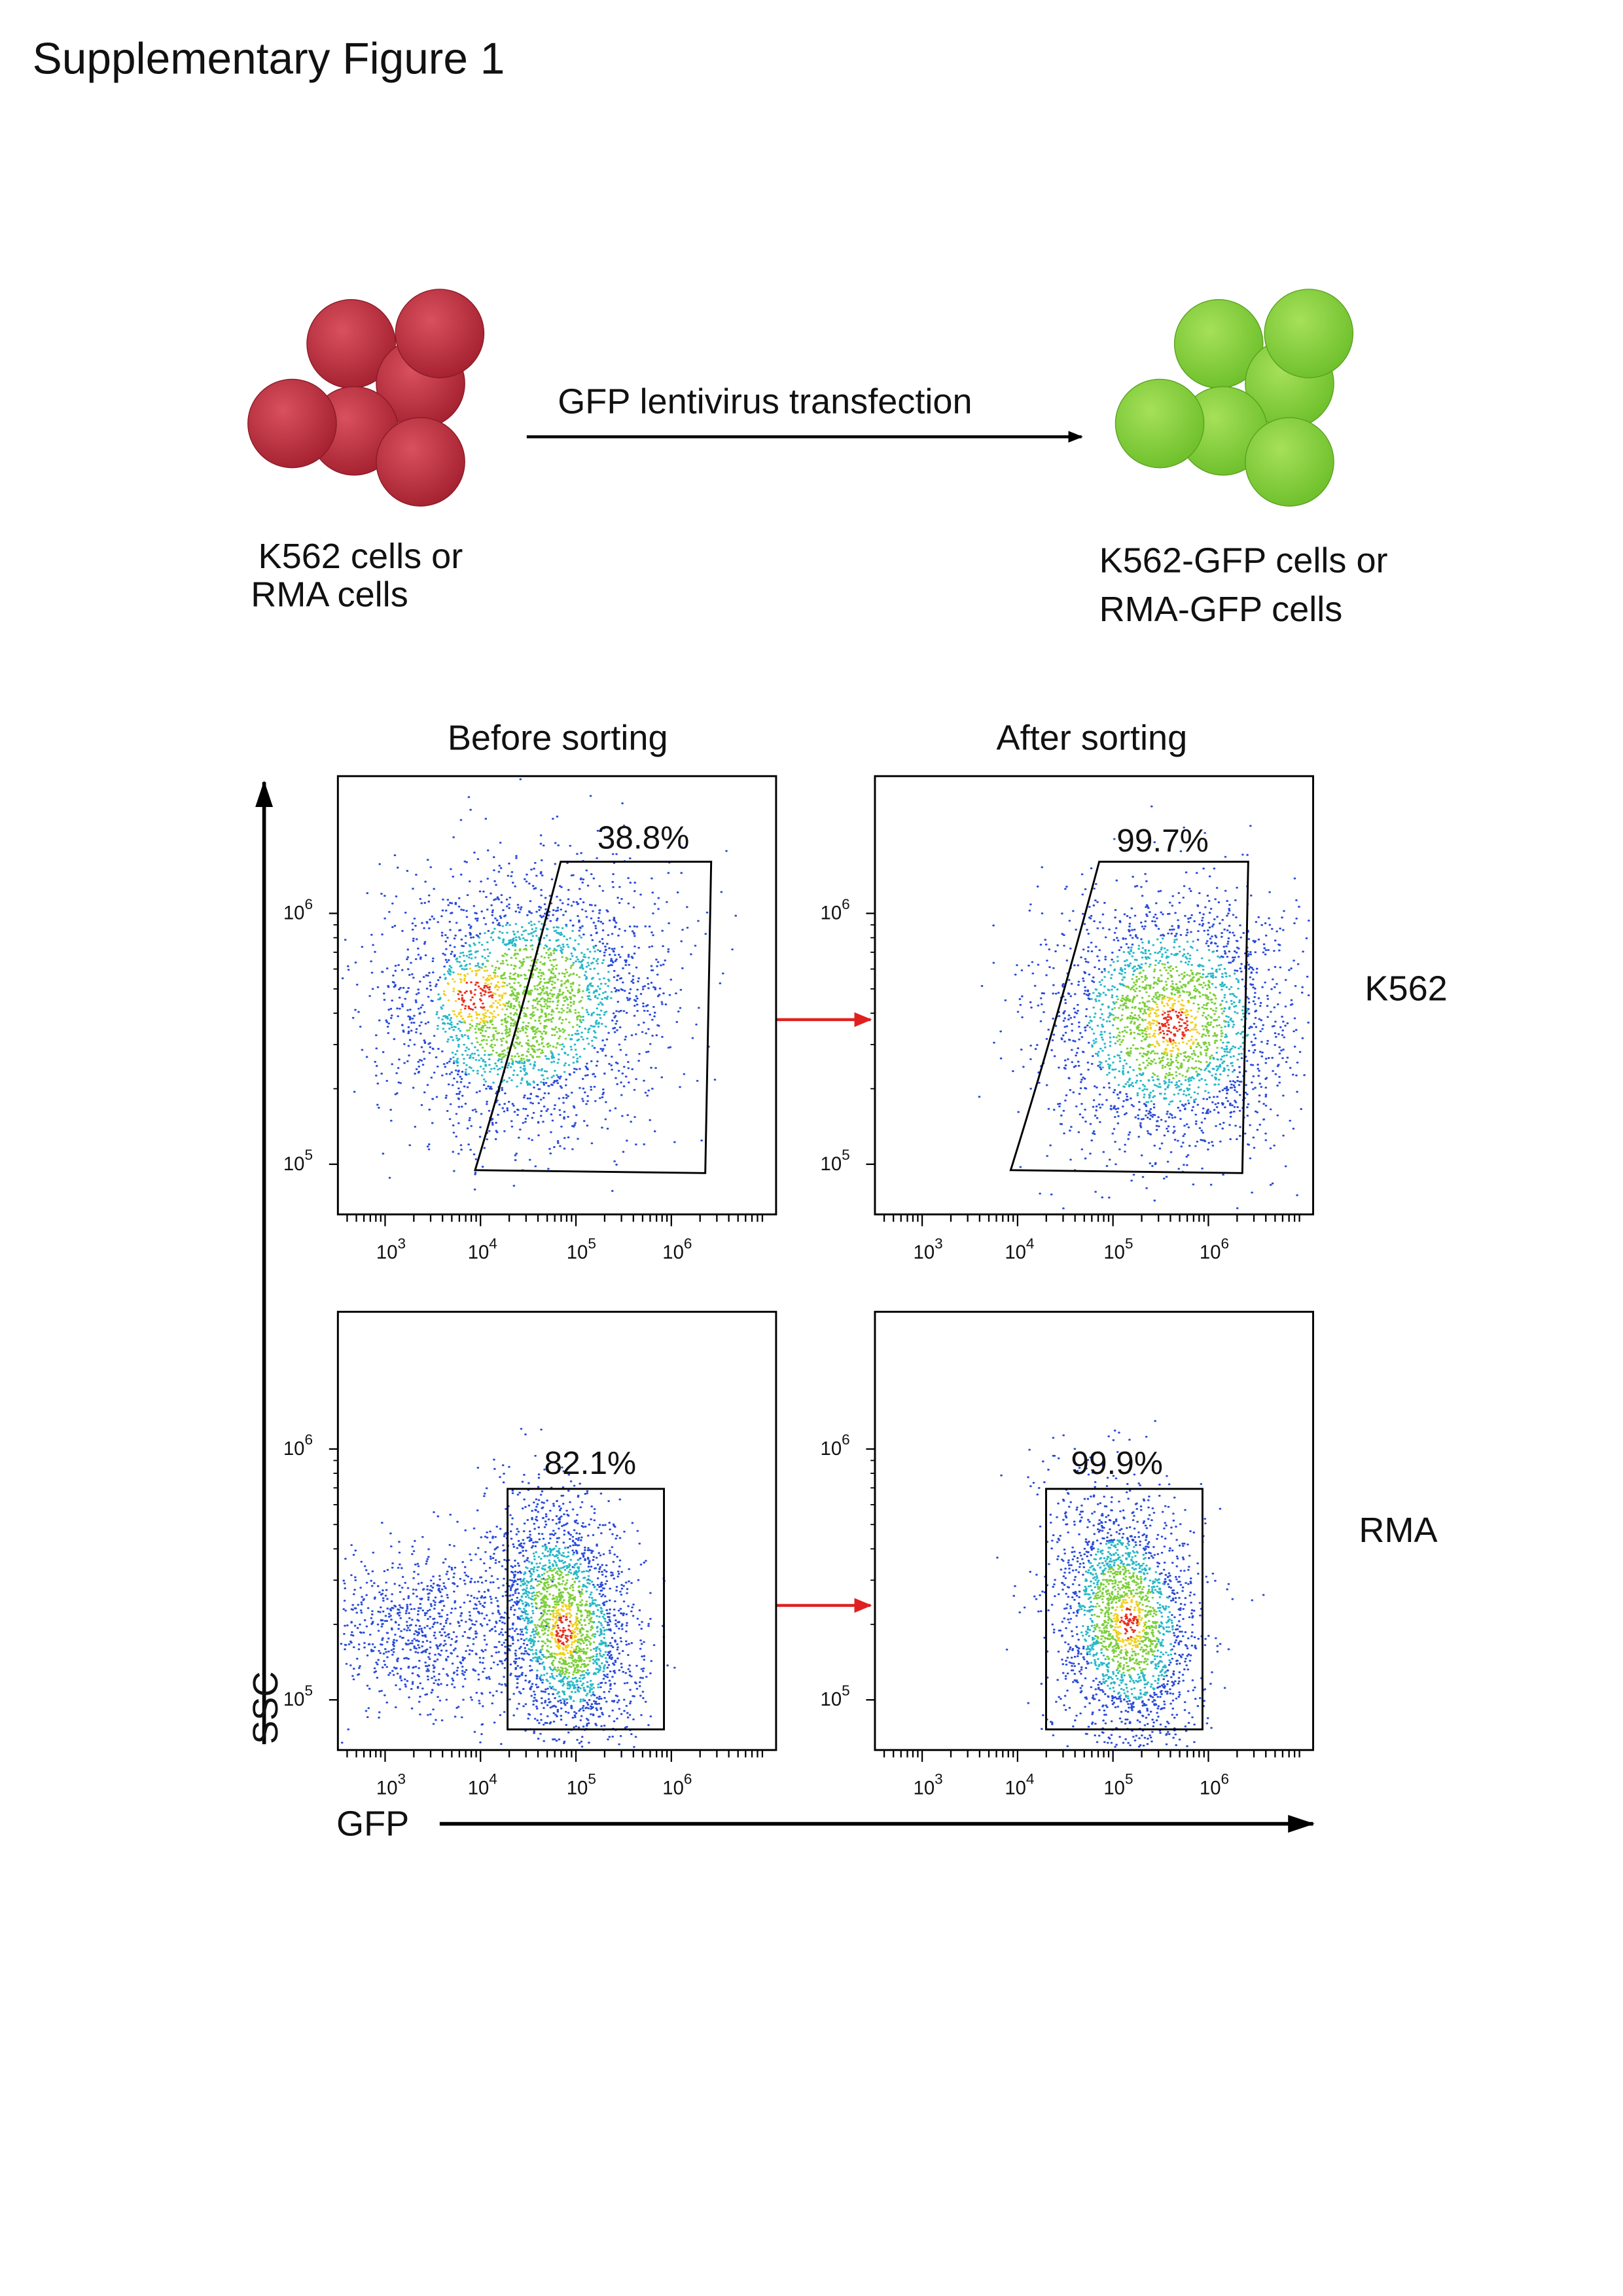  I want to click on row-label: K562, so click(1405, 989).